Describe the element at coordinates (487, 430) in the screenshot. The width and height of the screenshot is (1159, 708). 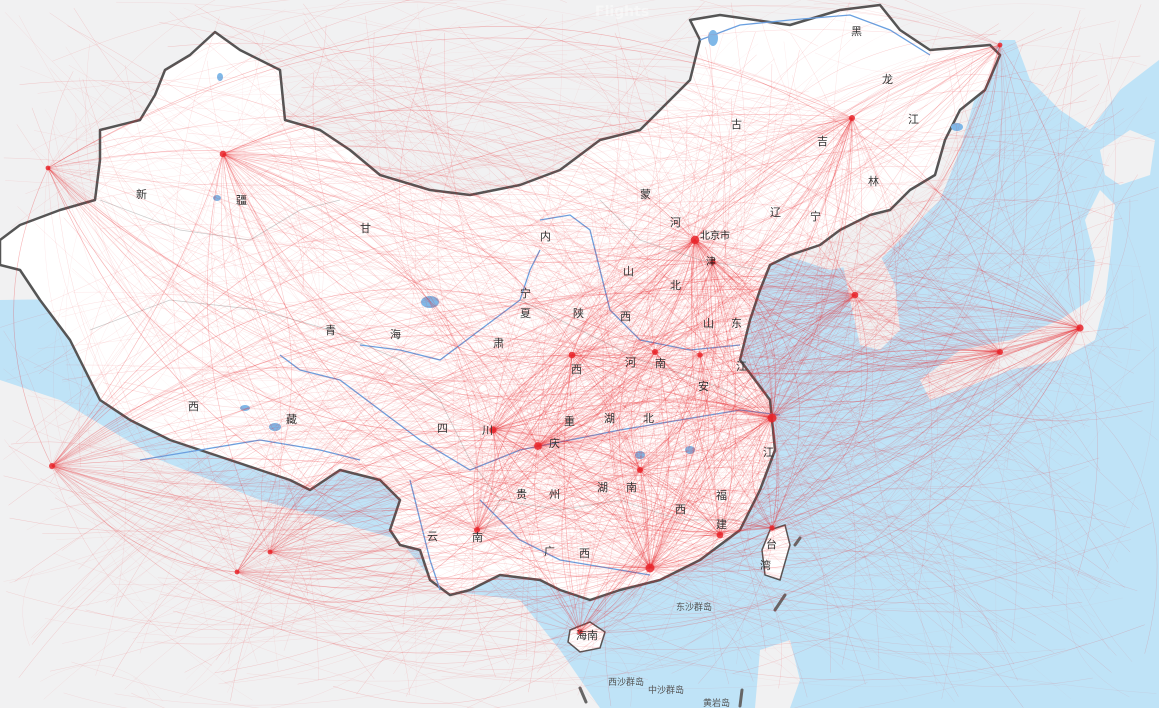
I see `label-sichuan-2: 川` at that location.